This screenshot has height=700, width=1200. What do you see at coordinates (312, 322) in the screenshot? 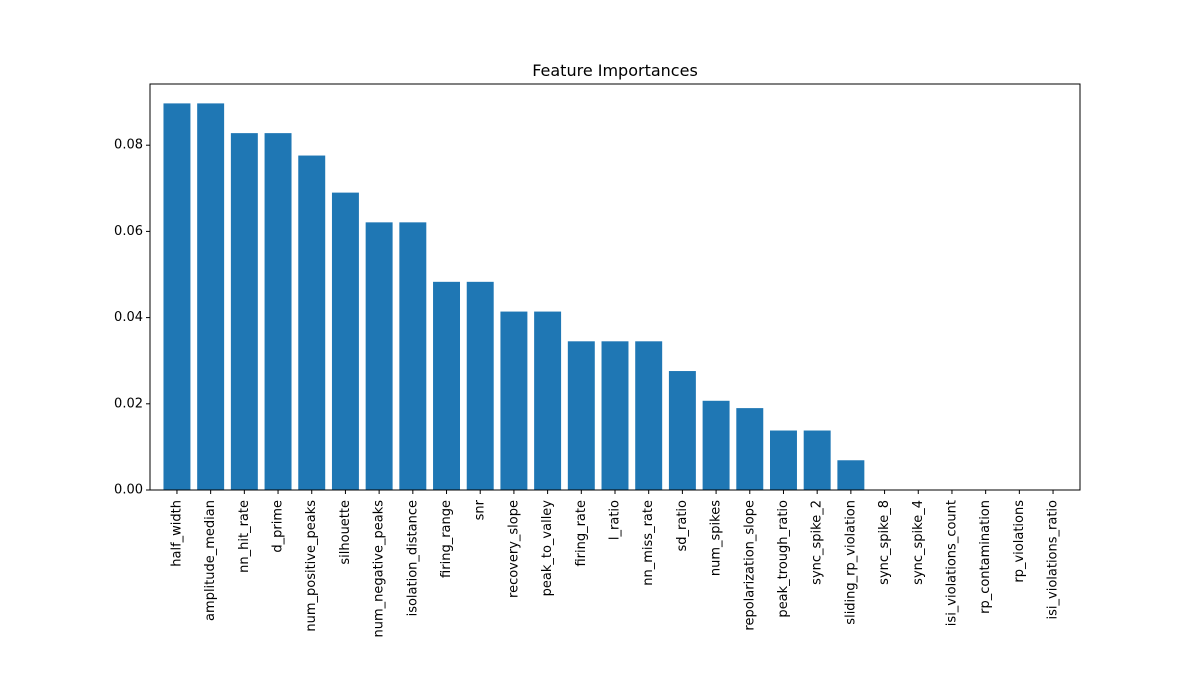
I see `bar-num-positive-peaks` at bounding box center [312, 322].